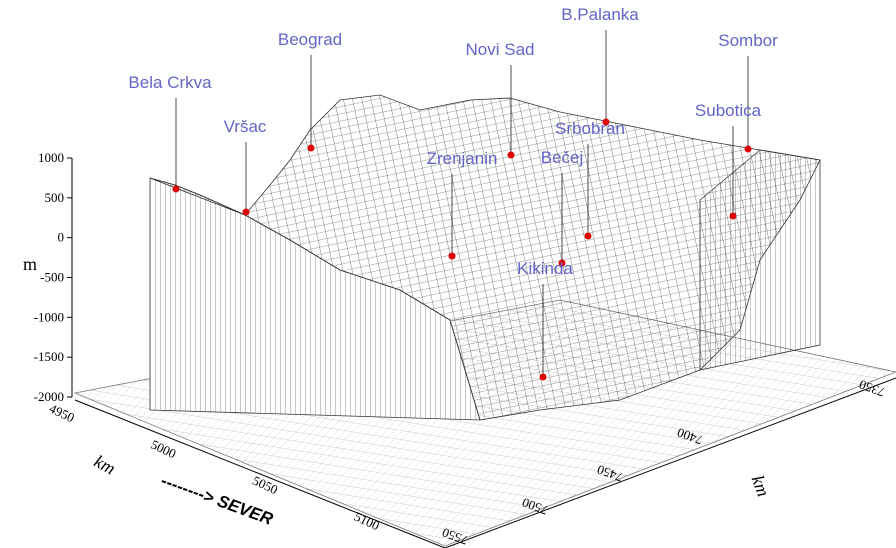 This screenshot has width=896, height=548. I want to click on city-label: Sombor, so click(748, 40).